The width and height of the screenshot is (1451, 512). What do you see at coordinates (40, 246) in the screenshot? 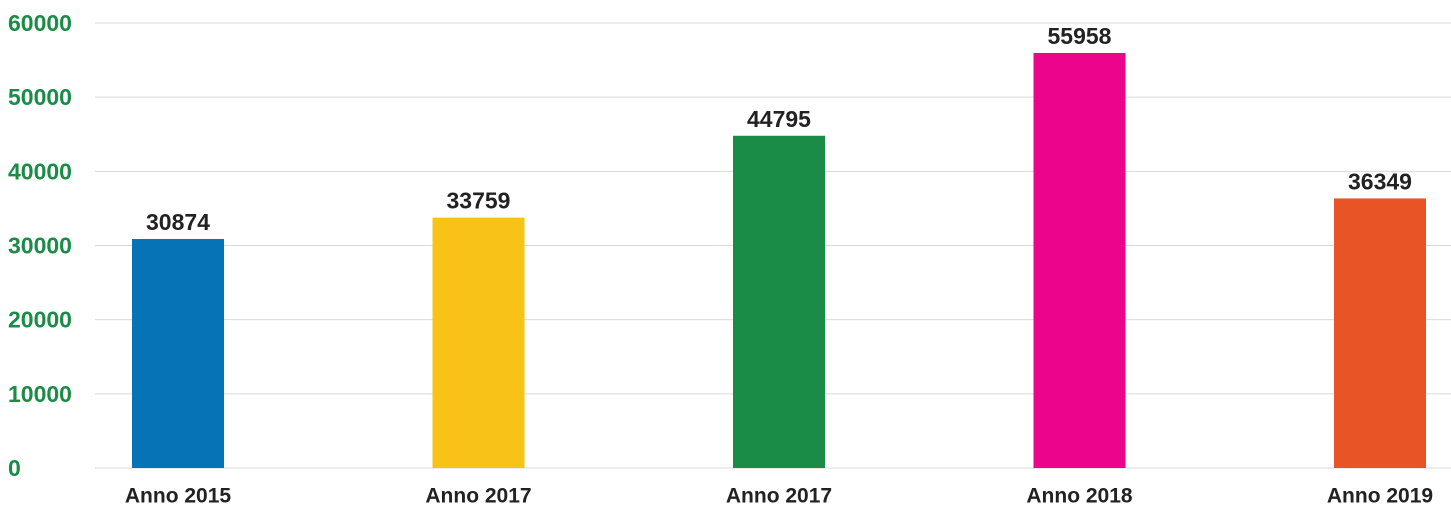
I see `y-tick-label: 30000` at bounding box center [40, 246].